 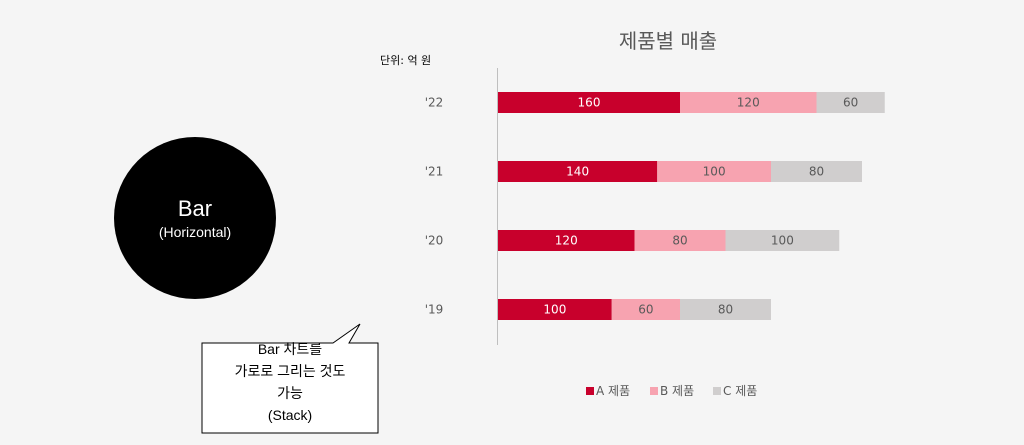 I want to click on category-labels: '22 '21 '20 '19, so click(x=434, y=206).